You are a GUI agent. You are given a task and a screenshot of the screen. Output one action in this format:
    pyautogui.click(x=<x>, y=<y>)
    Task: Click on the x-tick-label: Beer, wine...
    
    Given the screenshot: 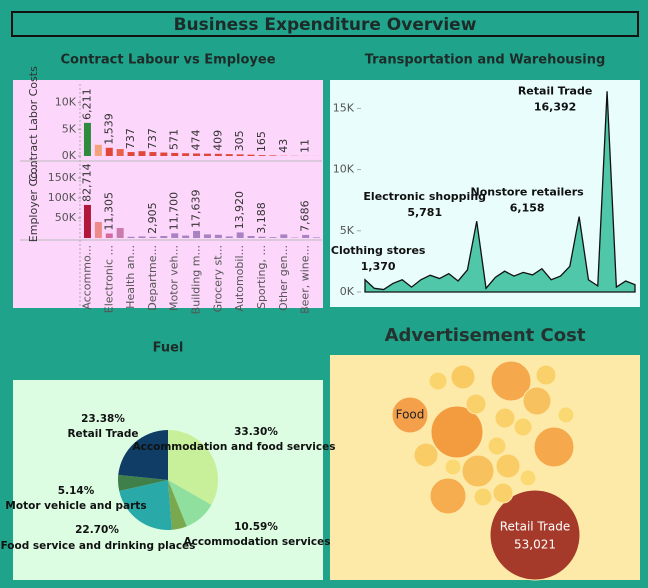 What is the action you would take?
    pyautogui.click(x=305, y=279)
    